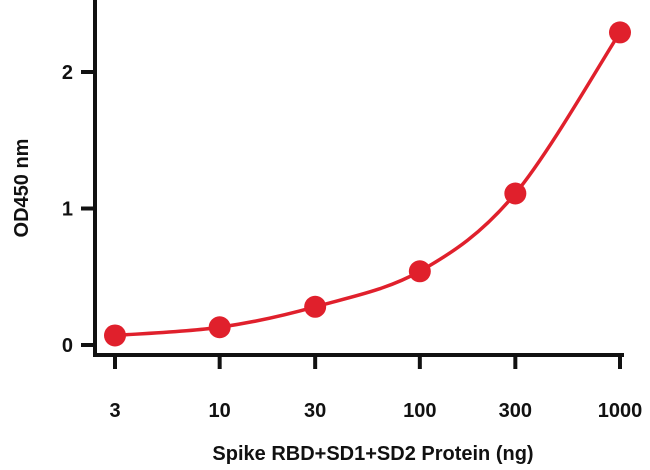 Image resolution: width=650 pixels, height=470 pixels. What do you see at coordinates (315, 411) in the screenshot?
I see `x-tick-label: 30` at bounding box center [315, 411].